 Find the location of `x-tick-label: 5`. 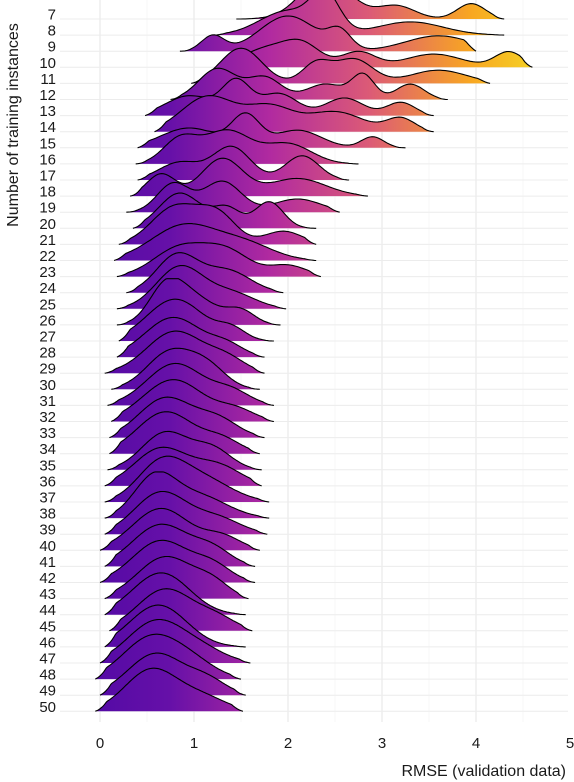

x-tick-label: 5 is located at coordinates (570, 743).